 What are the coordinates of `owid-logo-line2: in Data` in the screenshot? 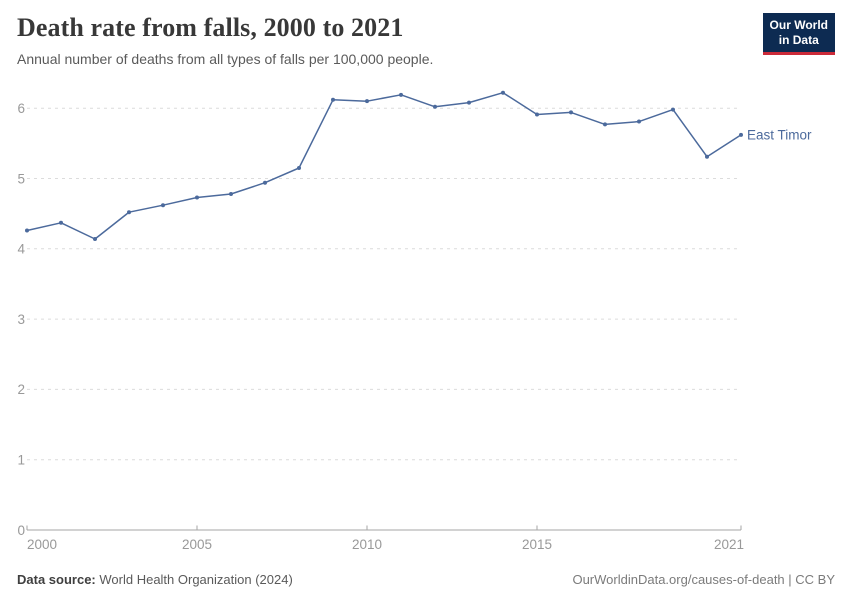 It's located at (798, 40).